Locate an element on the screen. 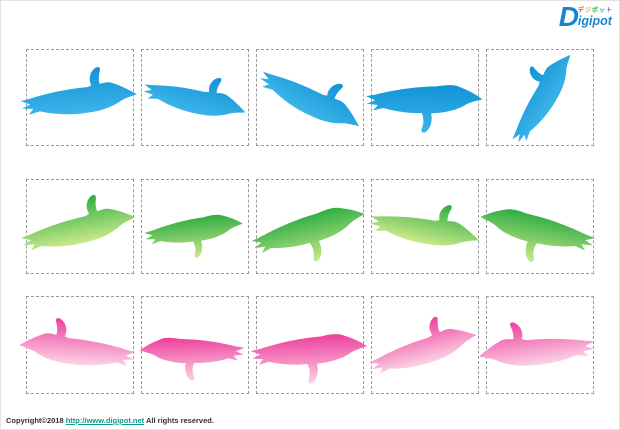 The image size is (620, 430). digipot-logo: D デジポット igipot is located at coordinates (585, 16).